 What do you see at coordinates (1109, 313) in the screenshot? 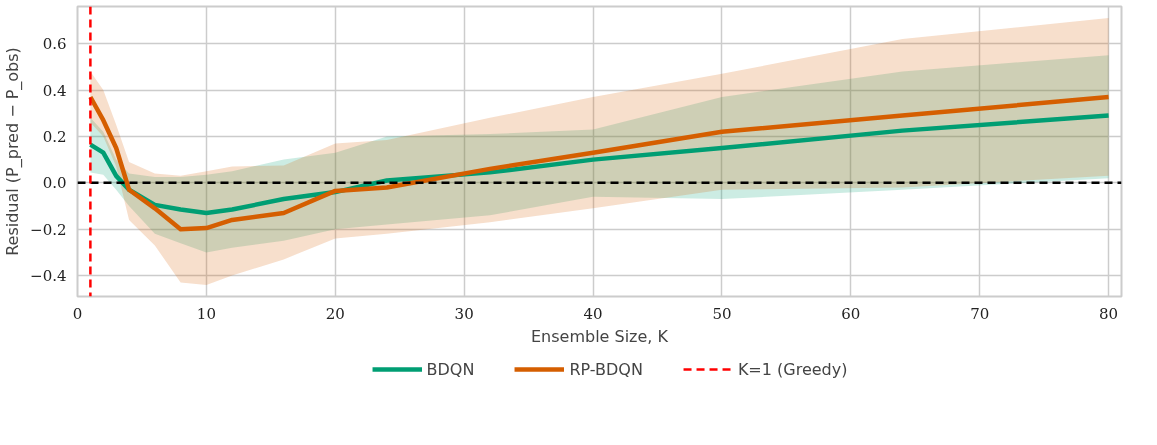
I see `x-tick-label: 80` at bounding box center [1109, 313].